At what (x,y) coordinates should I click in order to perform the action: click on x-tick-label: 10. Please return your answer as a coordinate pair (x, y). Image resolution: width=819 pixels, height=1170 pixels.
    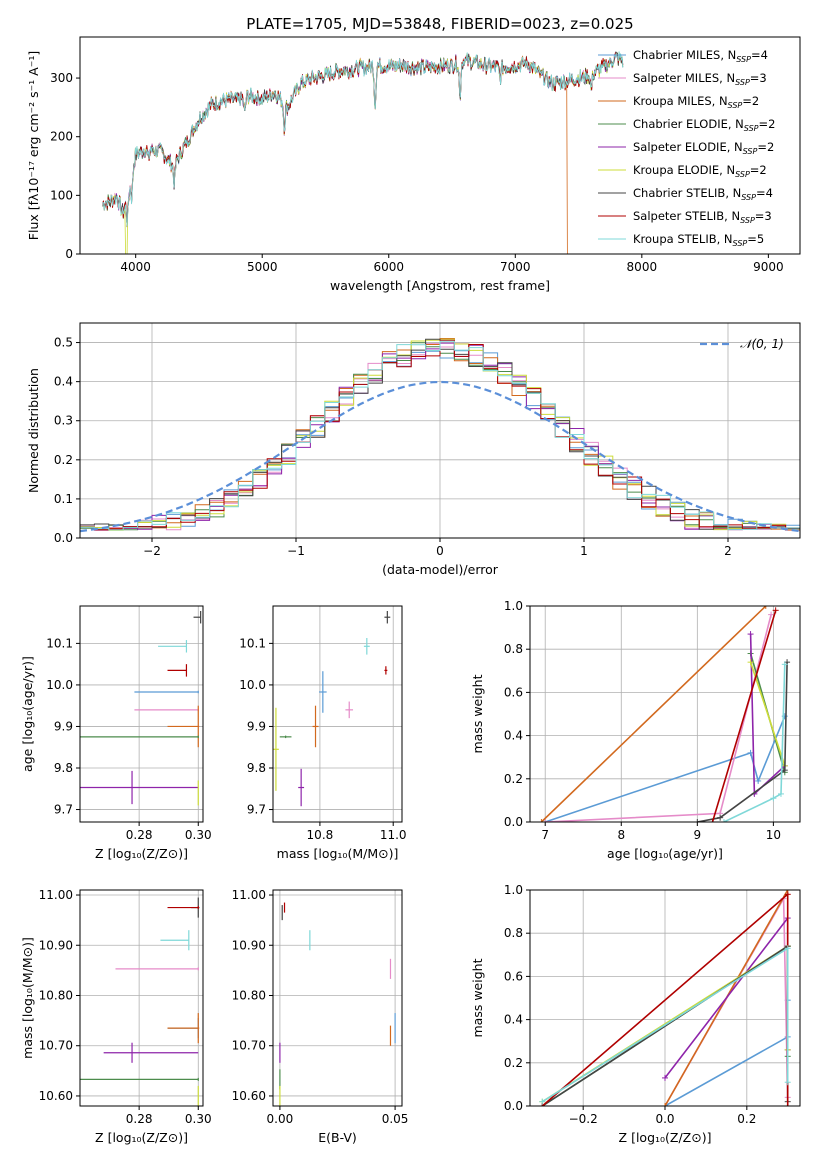
    Looking at the image, I should click on (773, 835).